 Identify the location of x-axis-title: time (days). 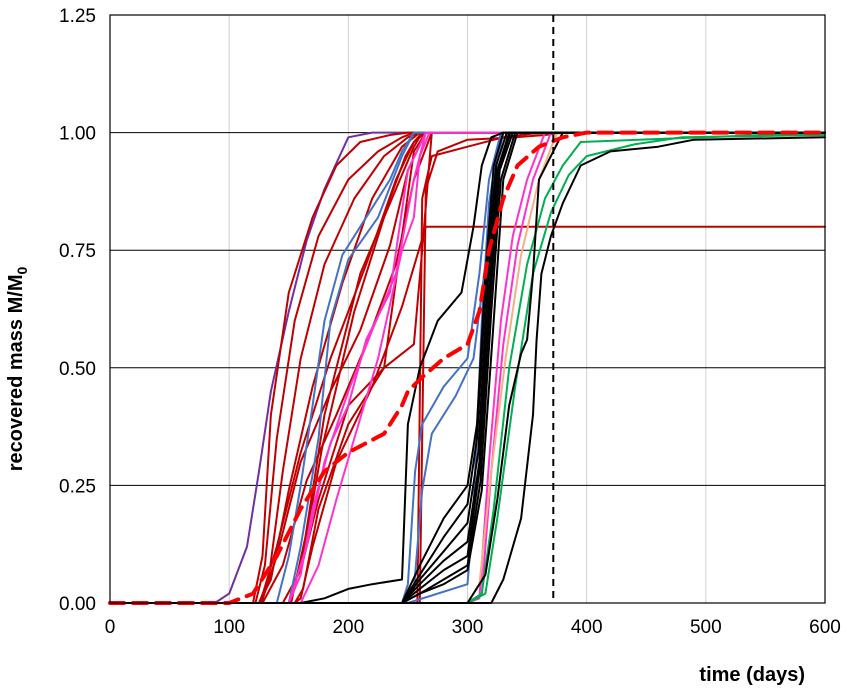
(752, 675).